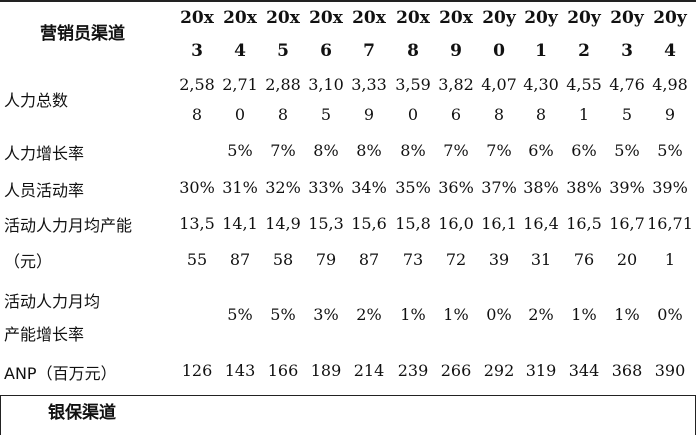 This screenshot has height=435, width=700. What do you see at coordinates (369, 114) in the screenshot?
I see `table-cell-line2: 9` at bounding box center [369, 114].